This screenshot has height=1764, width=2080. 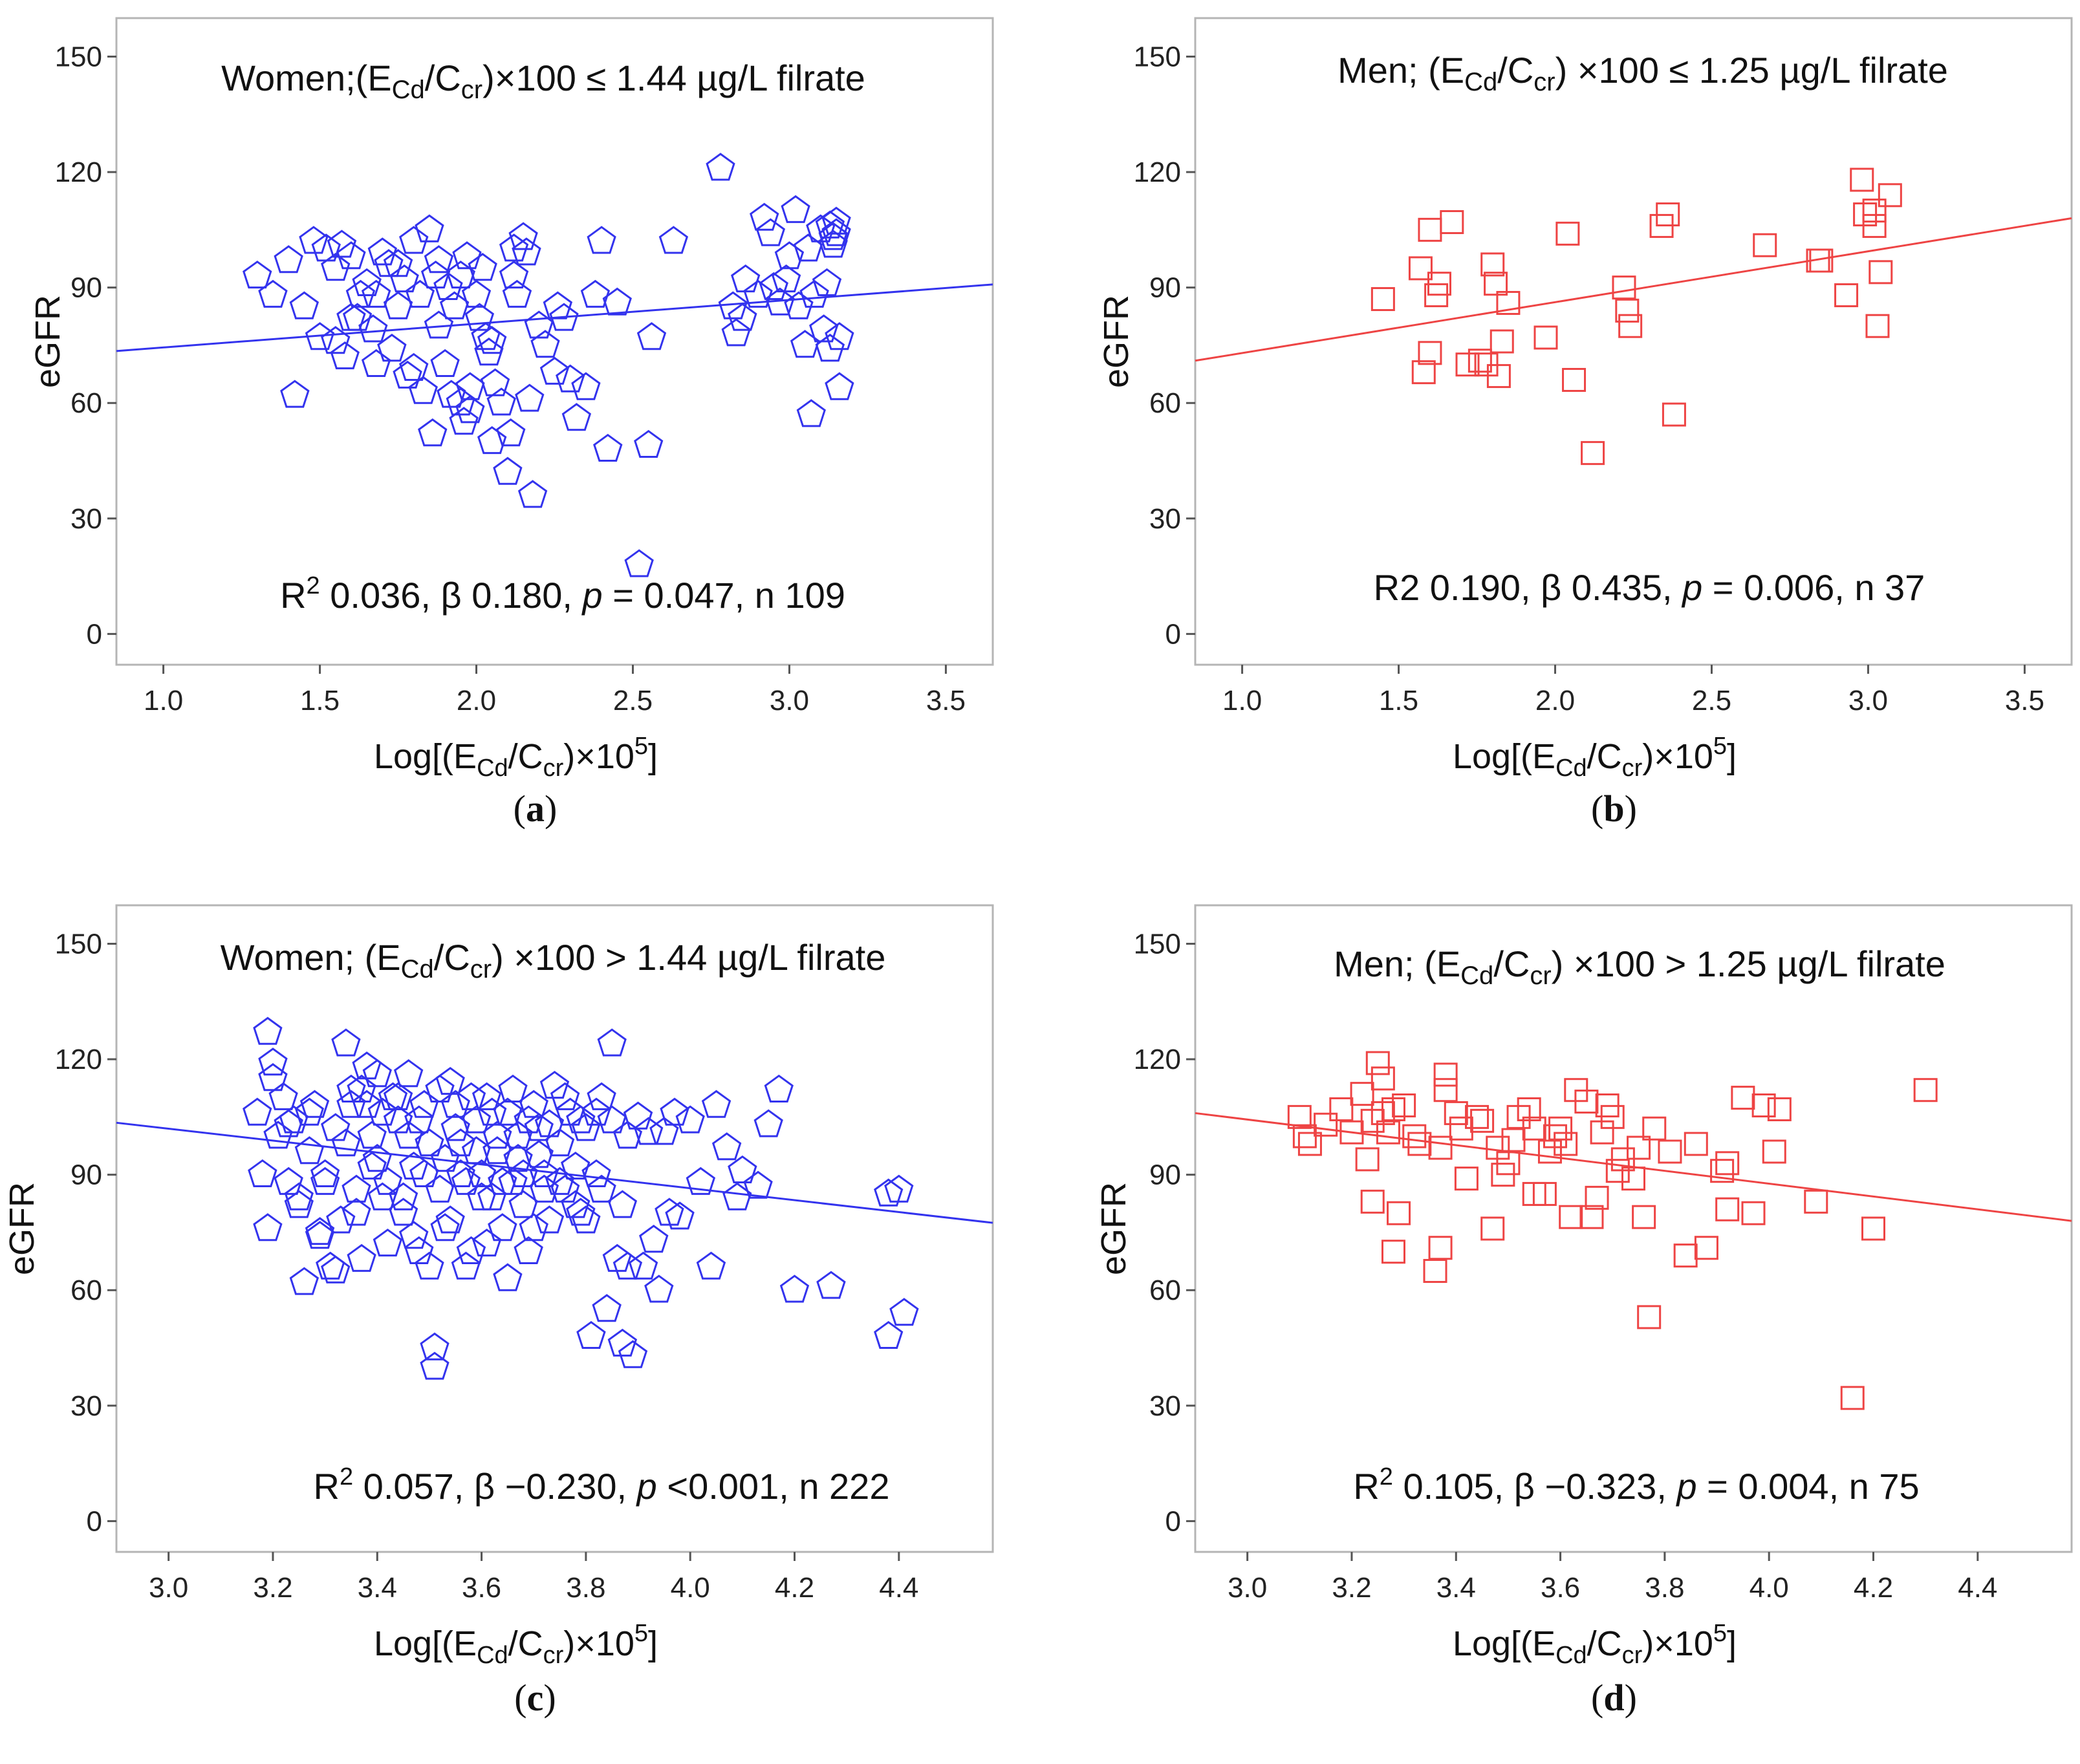 I want to click on x-tick-label: 1.5, so click(x=320, y=701).